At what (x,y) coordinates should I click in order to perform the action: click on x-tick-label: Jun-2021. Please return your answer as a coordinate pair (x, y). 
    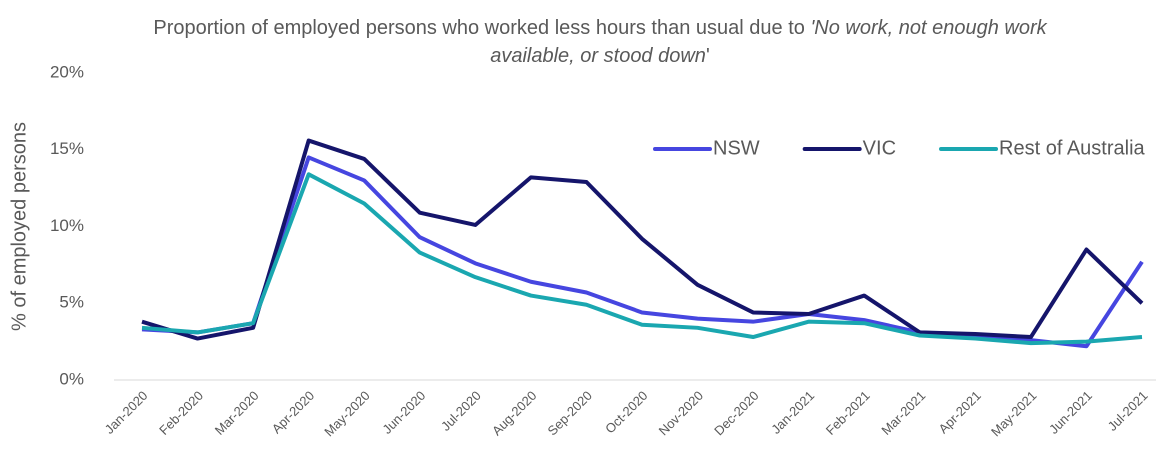
    Looking at the image, I should click on (1070, 412).